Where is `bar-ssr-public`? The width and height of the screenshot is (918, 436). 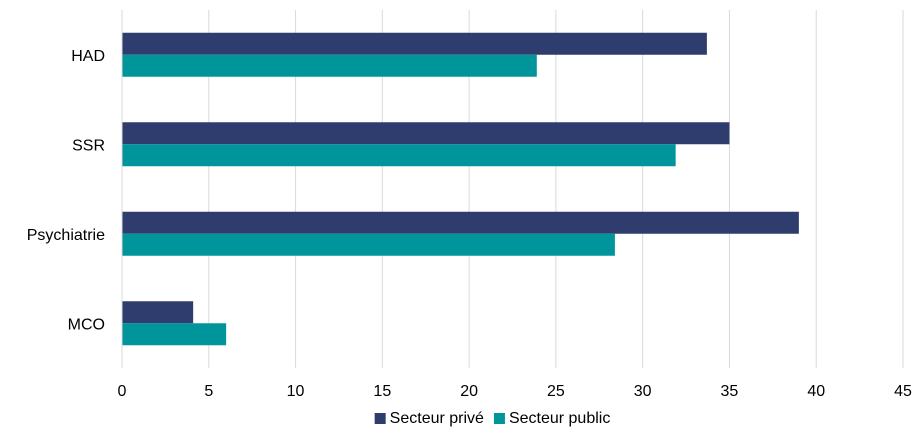
bar-ssr-public is located at coordinates (399, 155).